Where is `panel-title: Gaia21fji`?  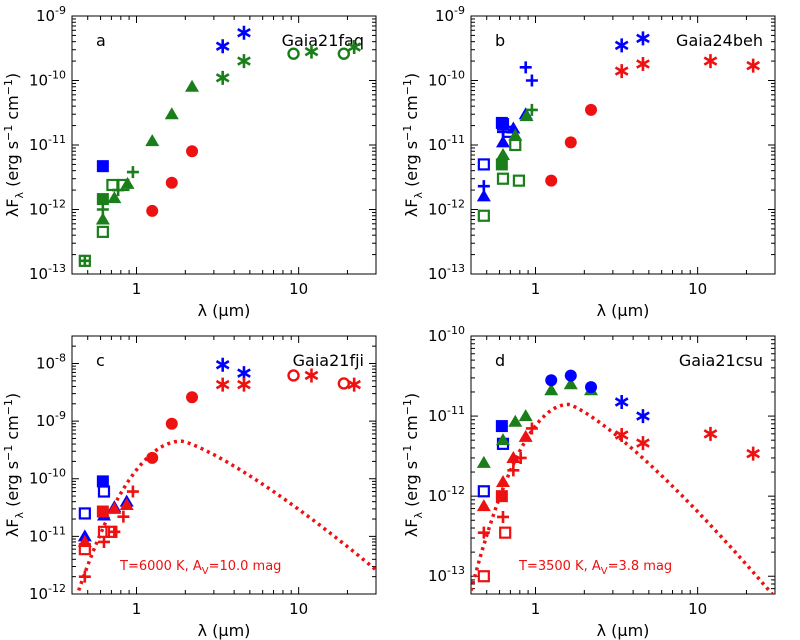 panel-title: Gaia21fji is located at coordinates (328, 360).